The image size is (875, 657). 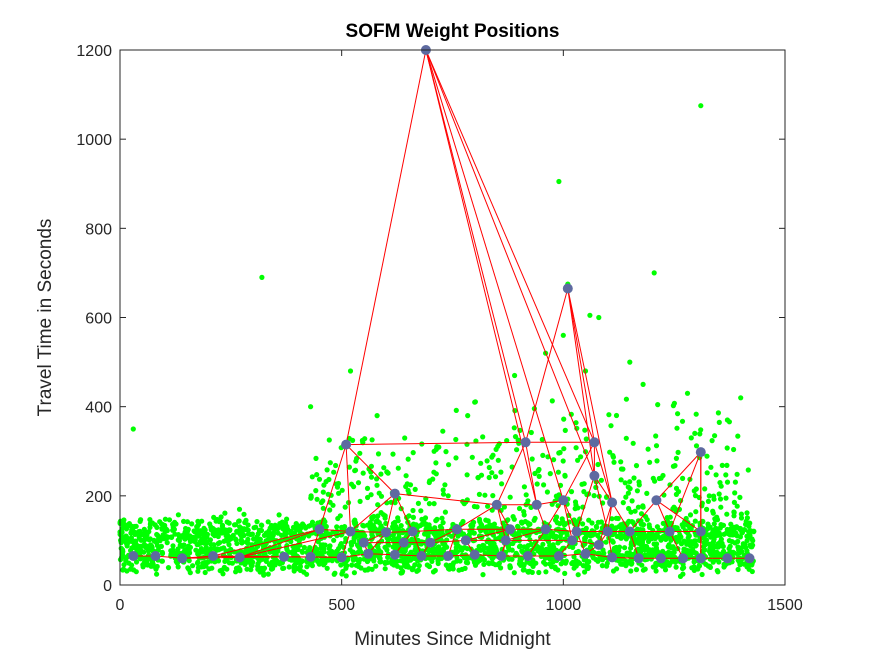 What do you see at coordinates (120, 605) in the screenshot?
I see `x-tick-label: 0` at bounding box center [120, 605].